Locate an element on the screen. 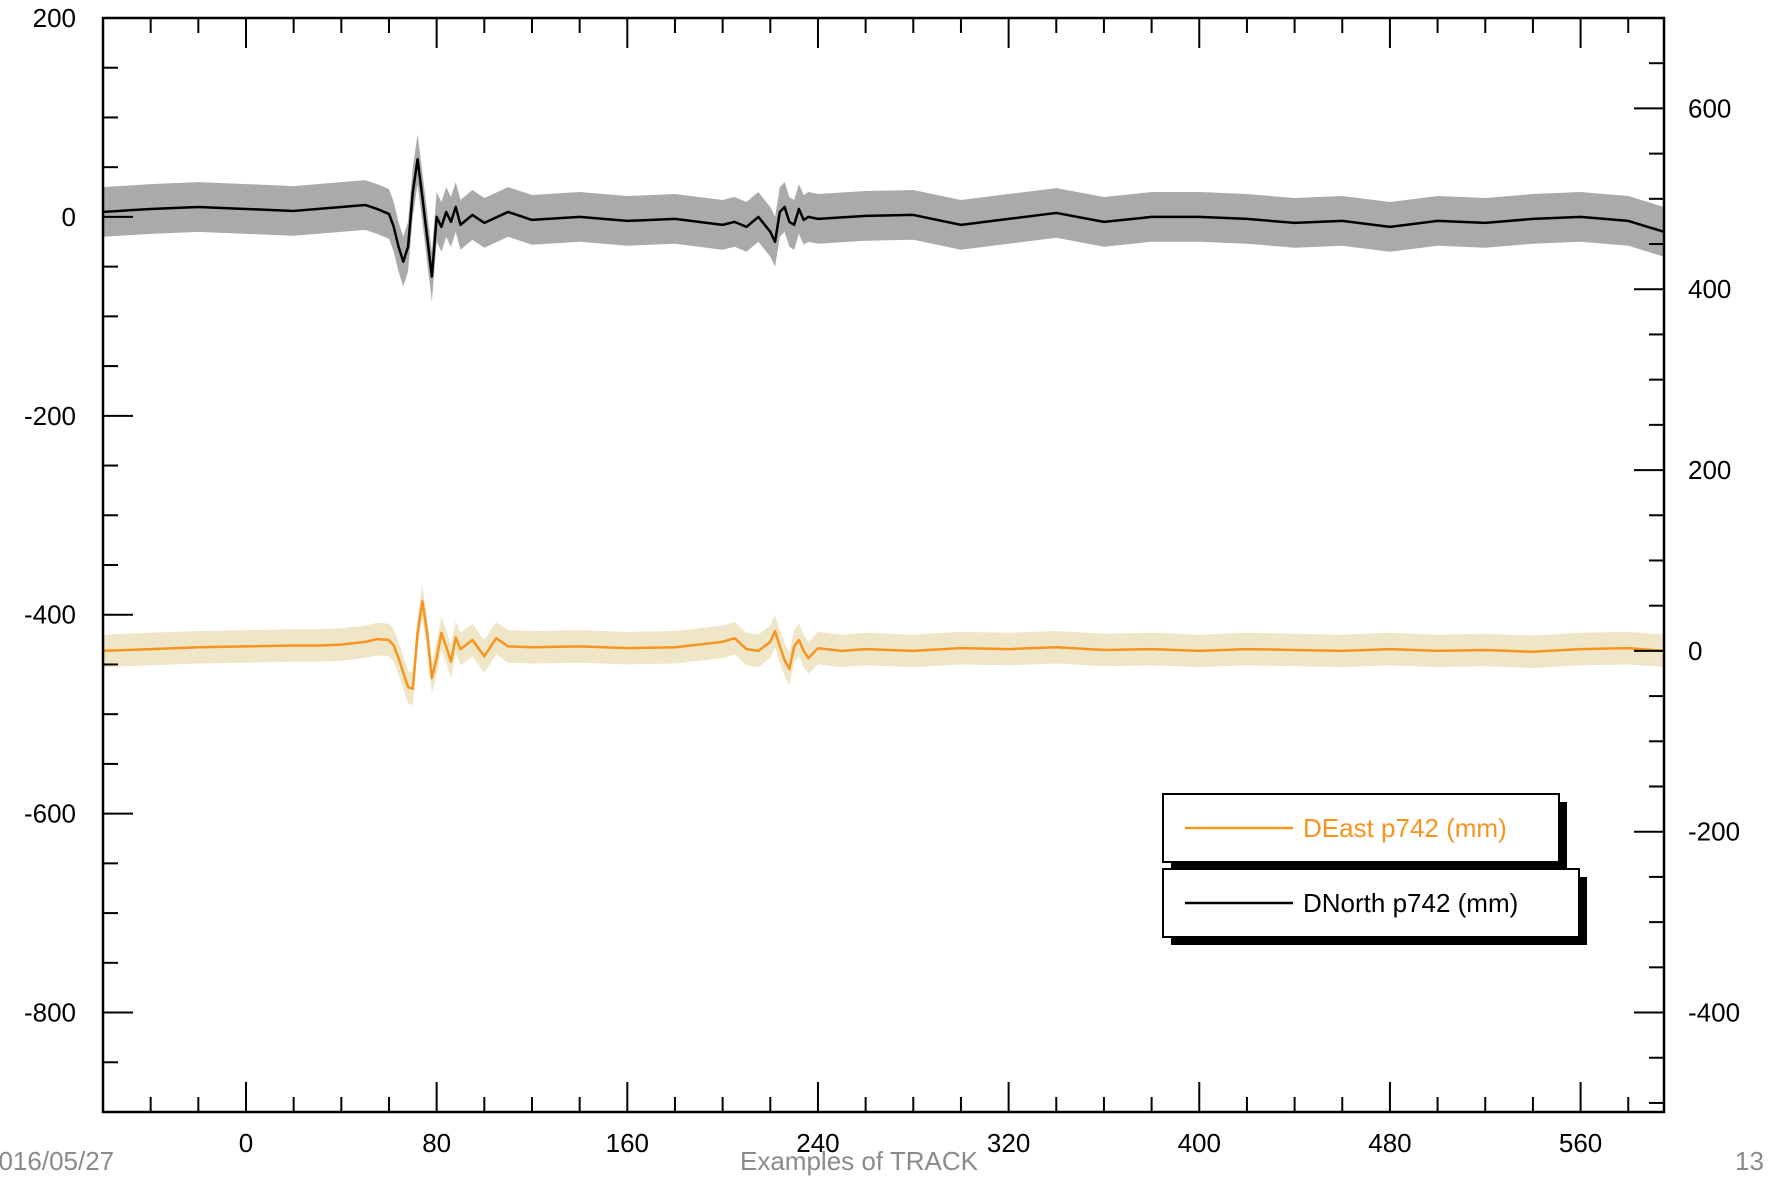 Image resolution: width=1771 pixels, height=1181 pixels. y-right-tick-label: 400 is located at coordinates (1709, 289).